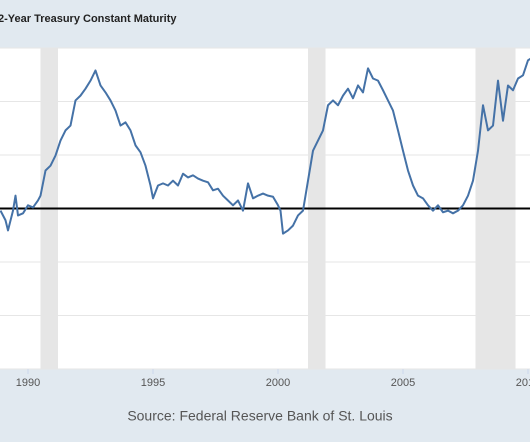  What do you see at coordinates (88, 19) in the screenshot?
I see `chart-title: 2-Year Treasury Constant Maturity` at bounding box center [88, 19].